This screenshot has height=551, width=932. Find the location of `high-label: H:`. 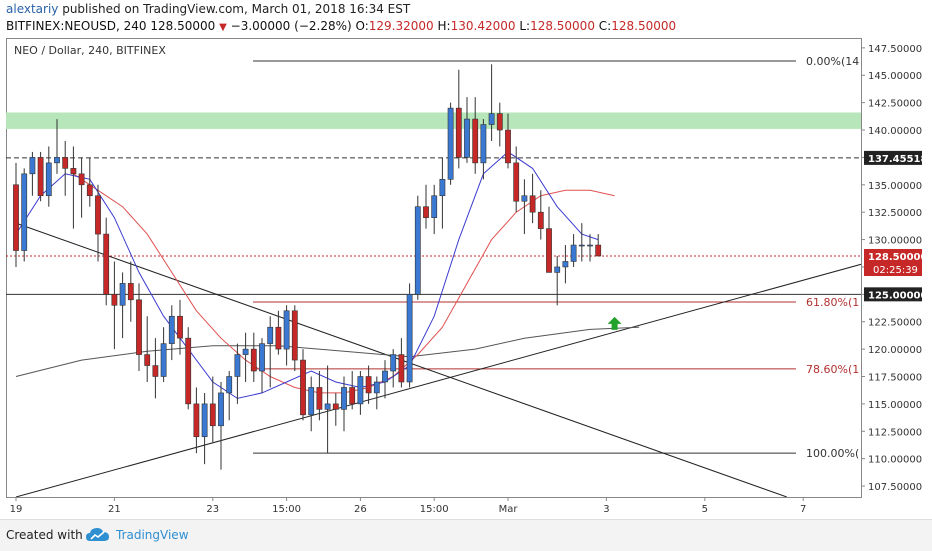

high-label: H: is located at coordinates (444, 26).